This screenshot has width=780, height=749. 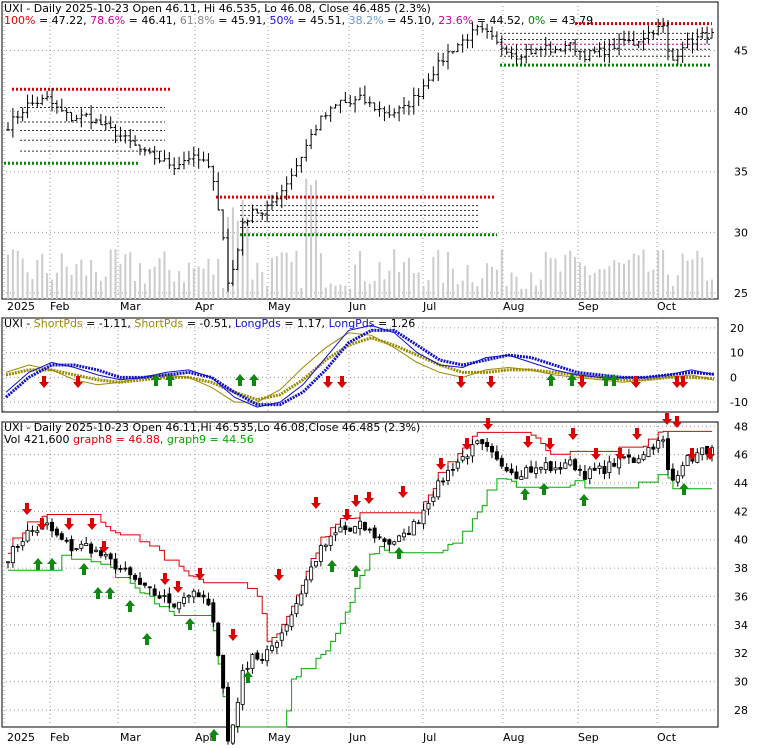 What do you see at coordinates (741, 426) in the screenshot?
I see `p3-y-tick-label: 48` at bounding box center [741, 426].